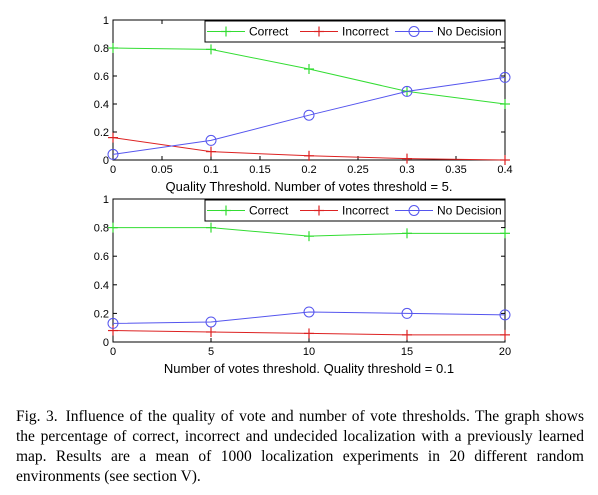 This screenshot has height=495, width=598. I want to click on x-tick-label: 10, so click(309, 352).